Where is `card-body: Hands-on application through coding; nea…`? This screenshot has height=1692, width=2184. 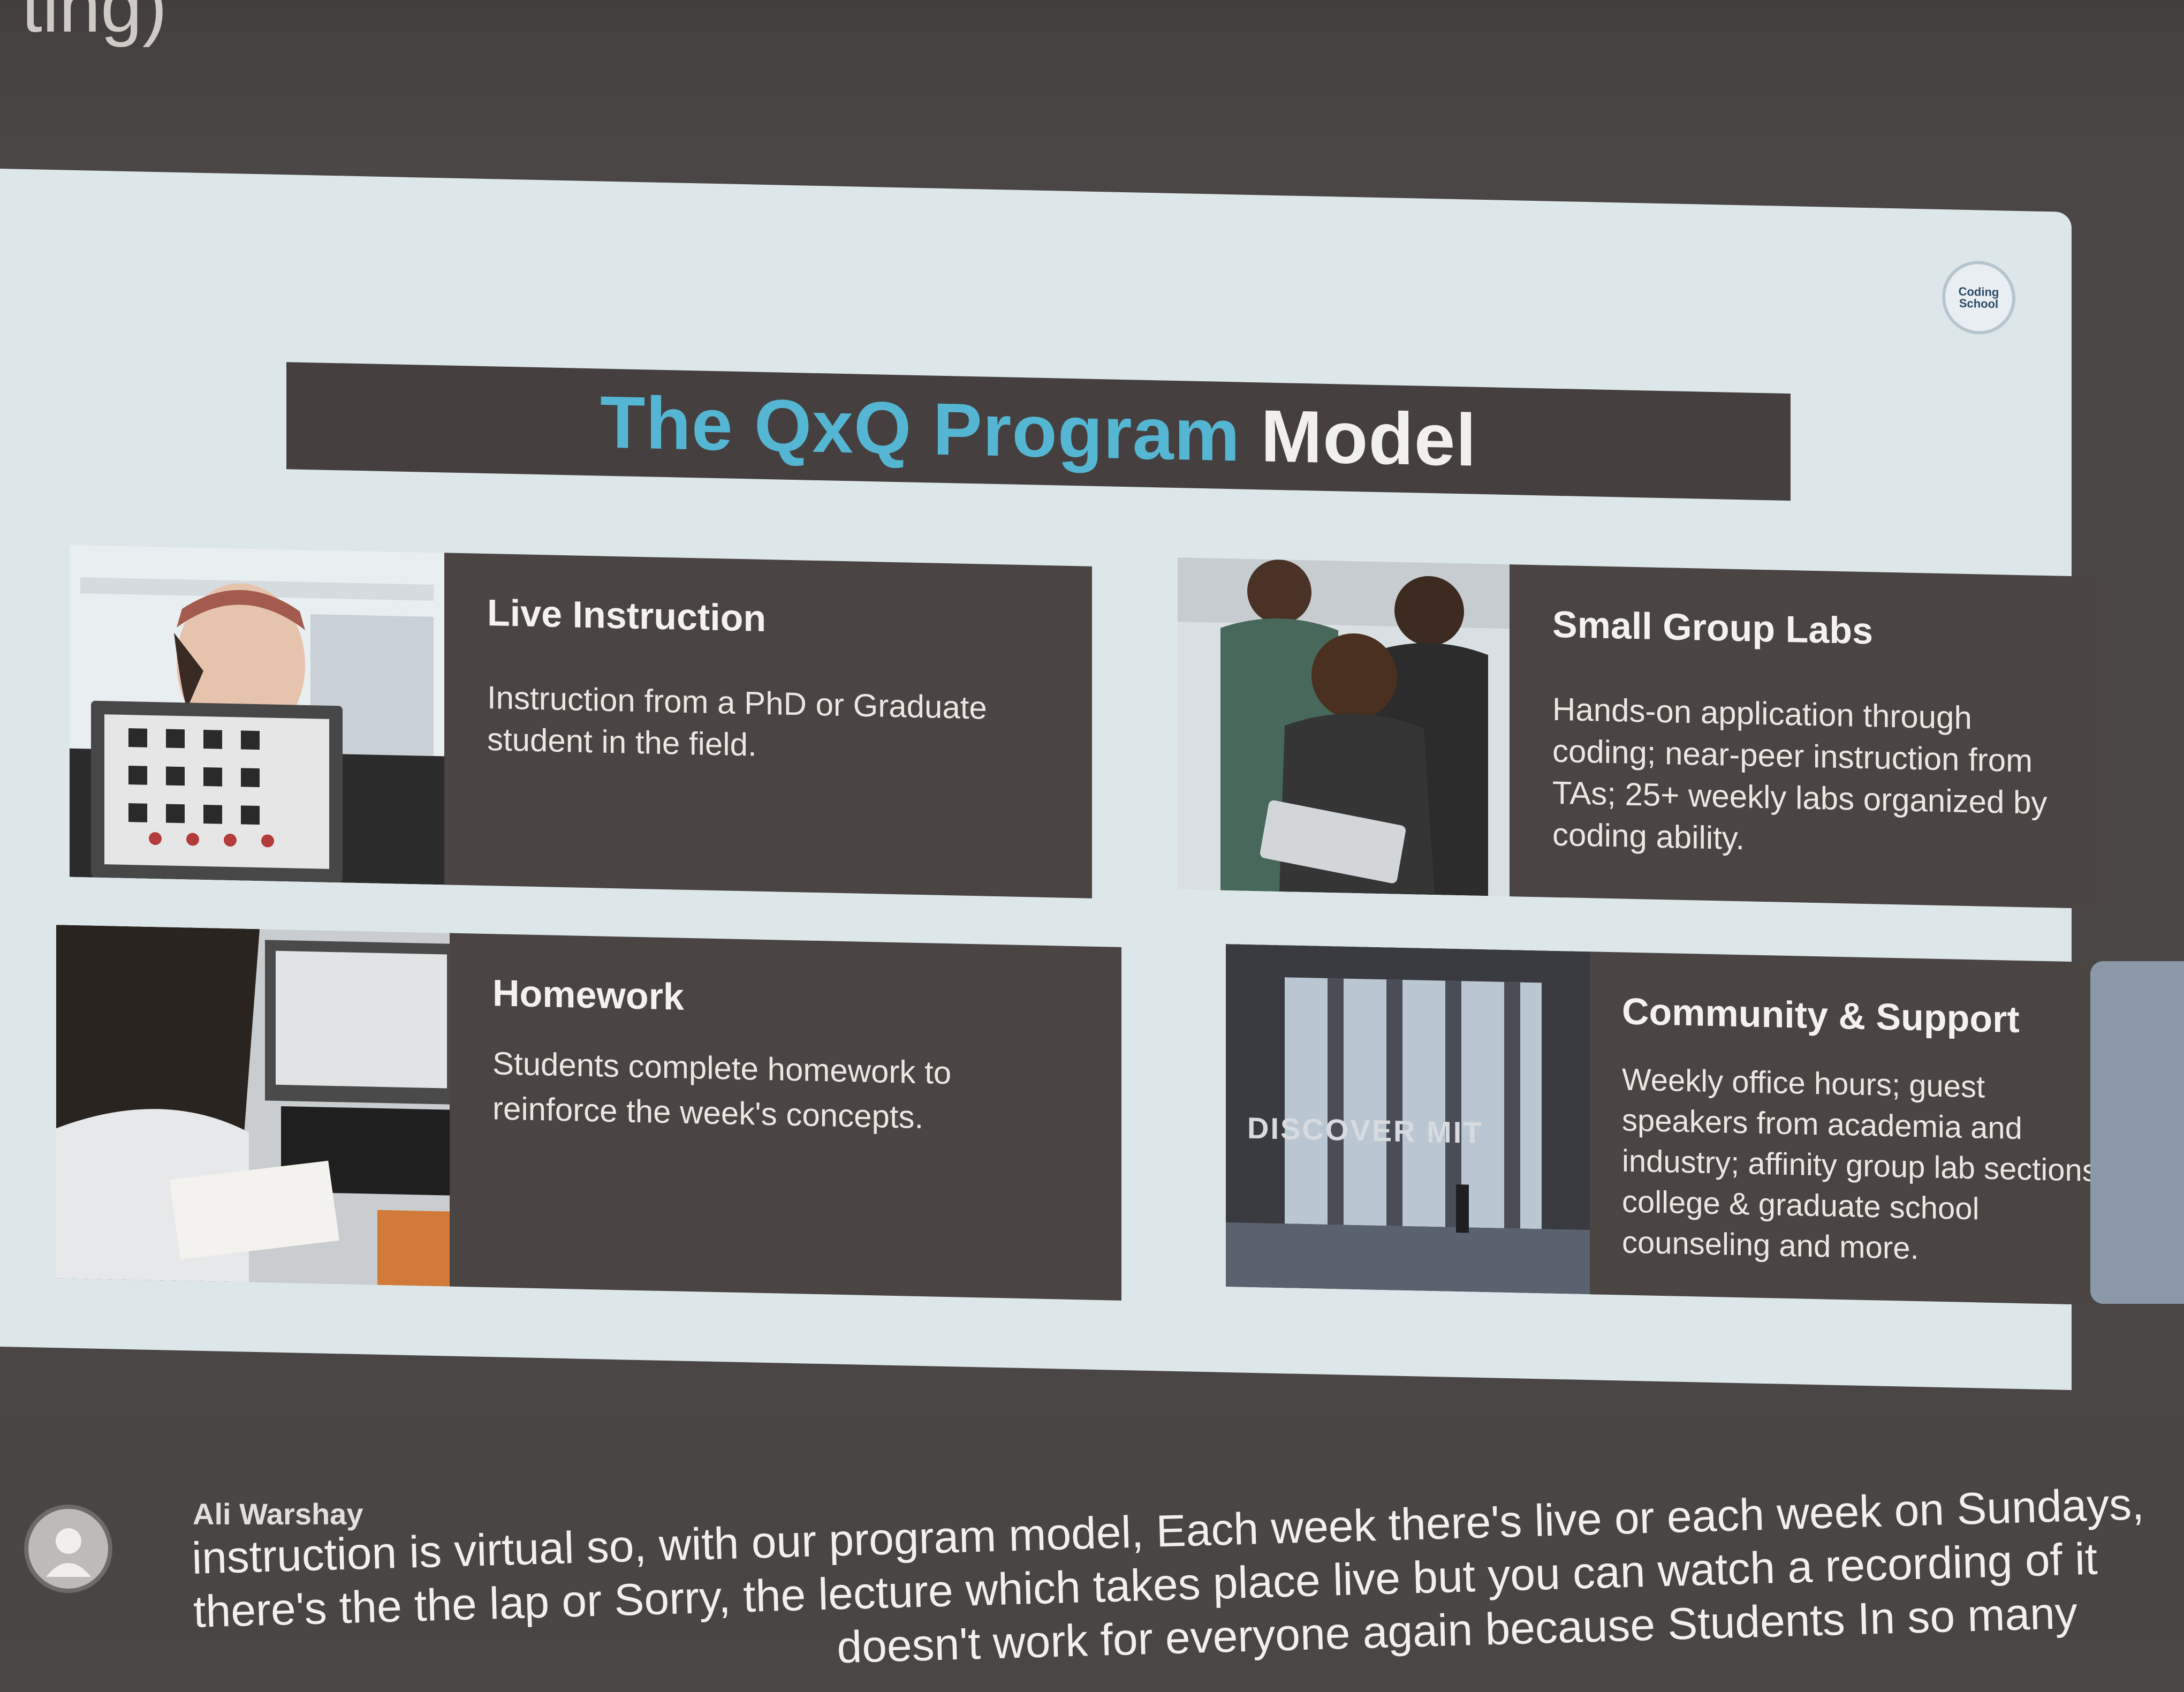 card-body: Hands-on application through coding; nea… is located at coordinates (1800, 774).